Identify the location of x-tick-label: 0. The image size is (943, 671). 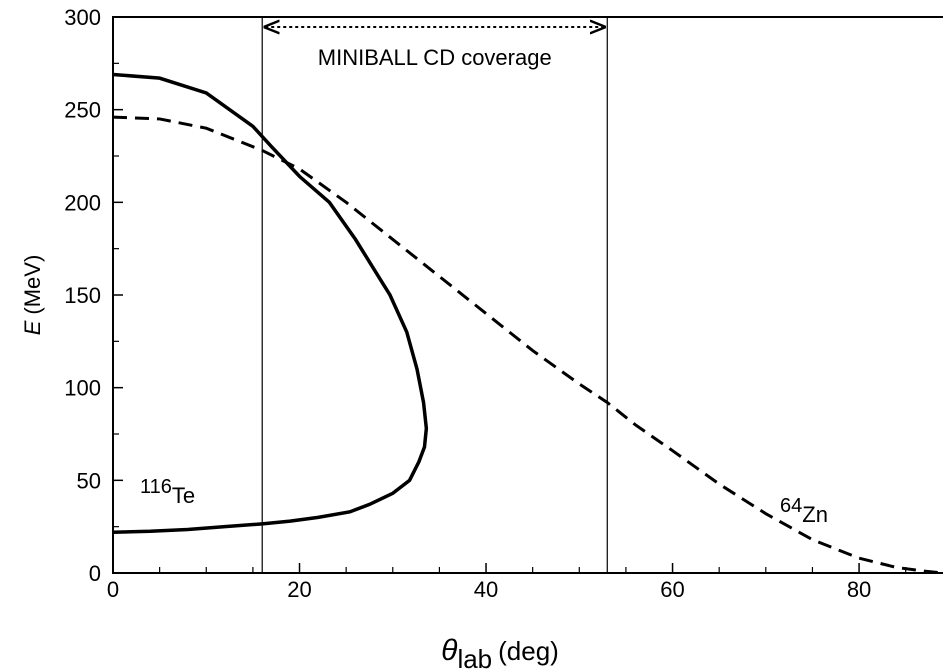
(113, 589).